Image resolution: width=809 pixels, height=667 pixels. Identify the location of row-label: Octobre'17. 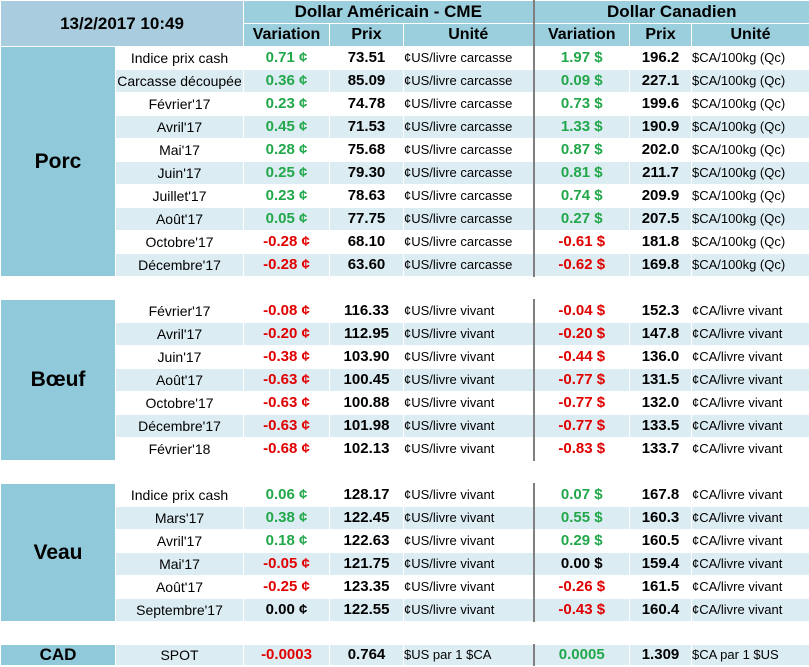
(179, 403).